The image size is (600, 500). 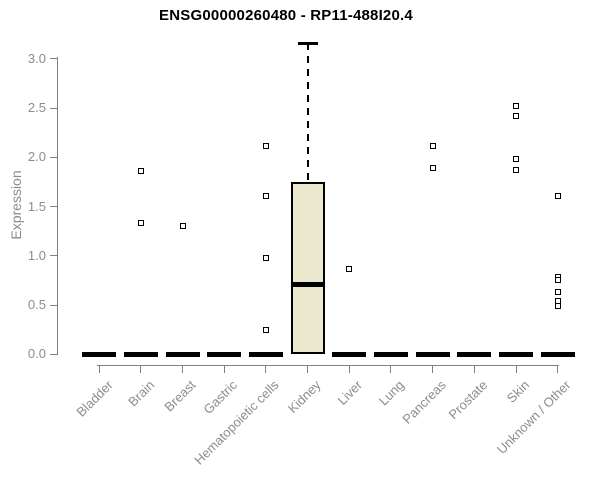 I want to click on x-tick-label: Bladder, so click(x=94, y=398).